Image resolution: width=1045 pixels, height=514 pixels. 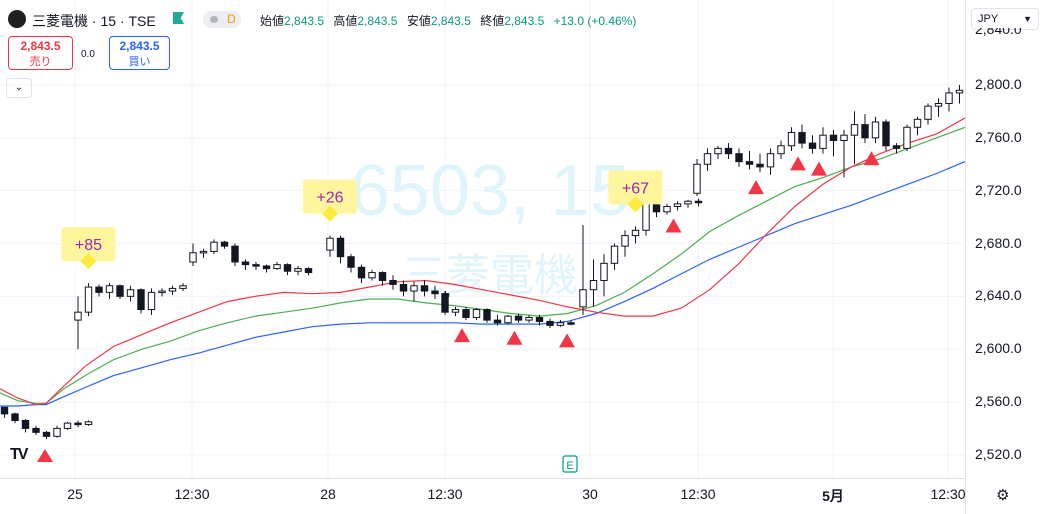 I want to click on spread-value: 0.0, so click(x=88, y=54).